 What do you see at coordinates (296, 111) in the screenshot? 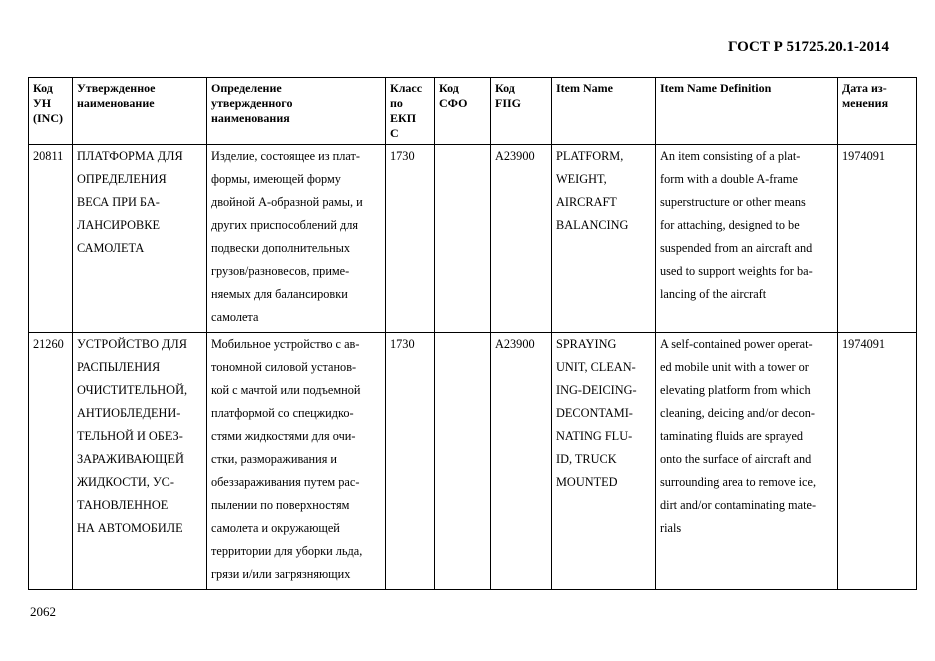
I see `column-header-definition: Определение утвержденного наименования` at bounding box center [296, 111].